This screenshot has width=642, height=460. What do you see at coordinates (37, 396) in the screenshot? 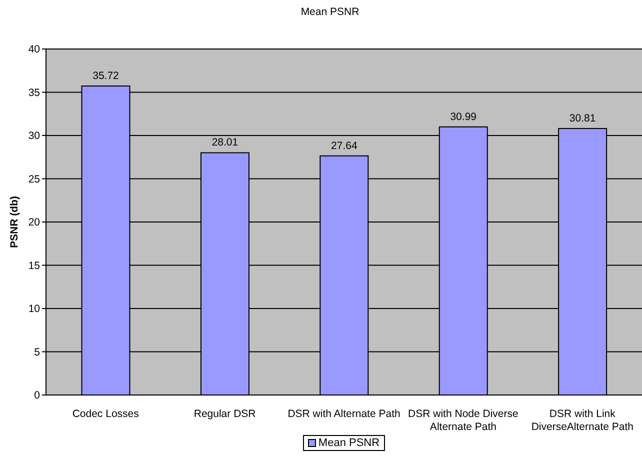
I see `y-tick-label: 0` at bounding box center [37, 396].